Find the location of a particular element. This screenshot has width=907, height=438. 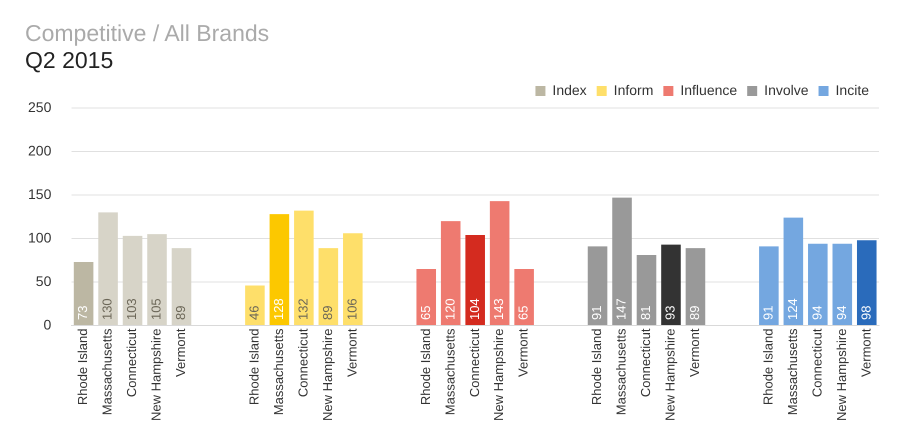

data-label: 98 is located at coordinates (866, 313).